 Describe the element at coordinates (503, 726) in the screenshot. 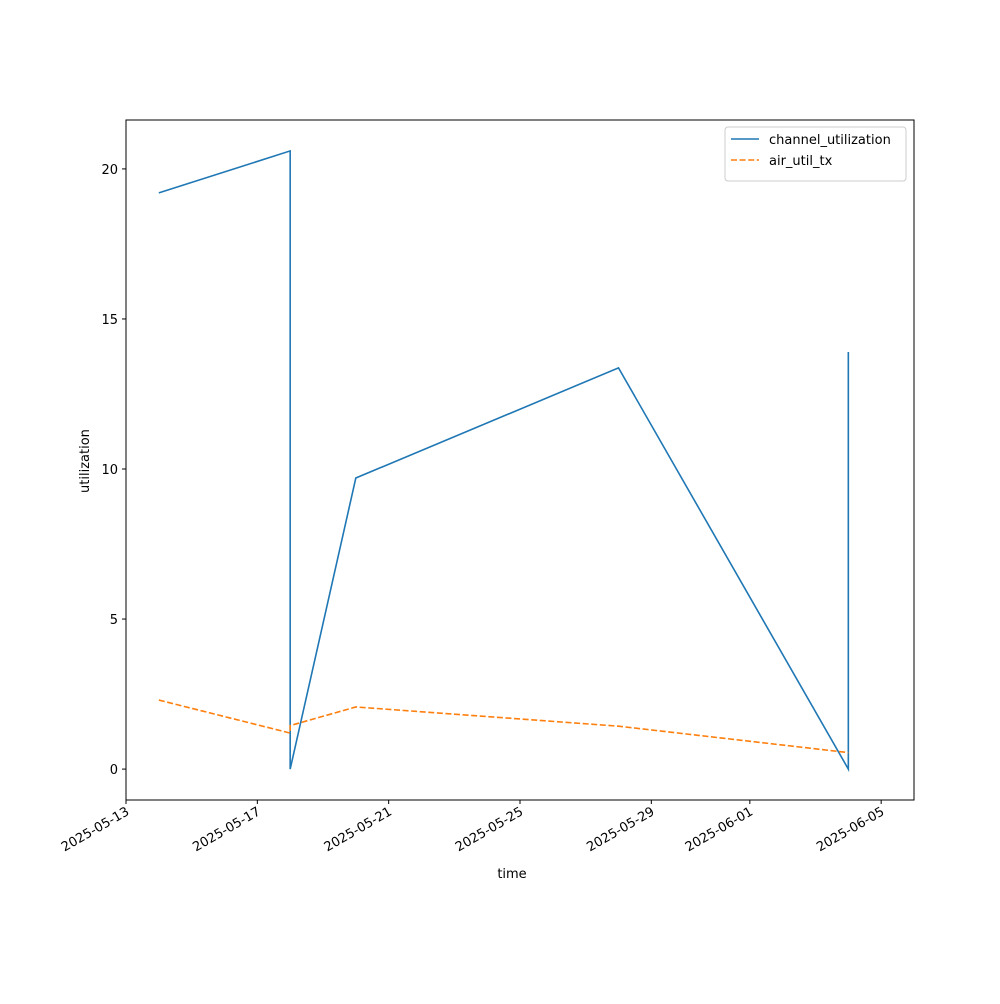

I see `line-series` at that location.